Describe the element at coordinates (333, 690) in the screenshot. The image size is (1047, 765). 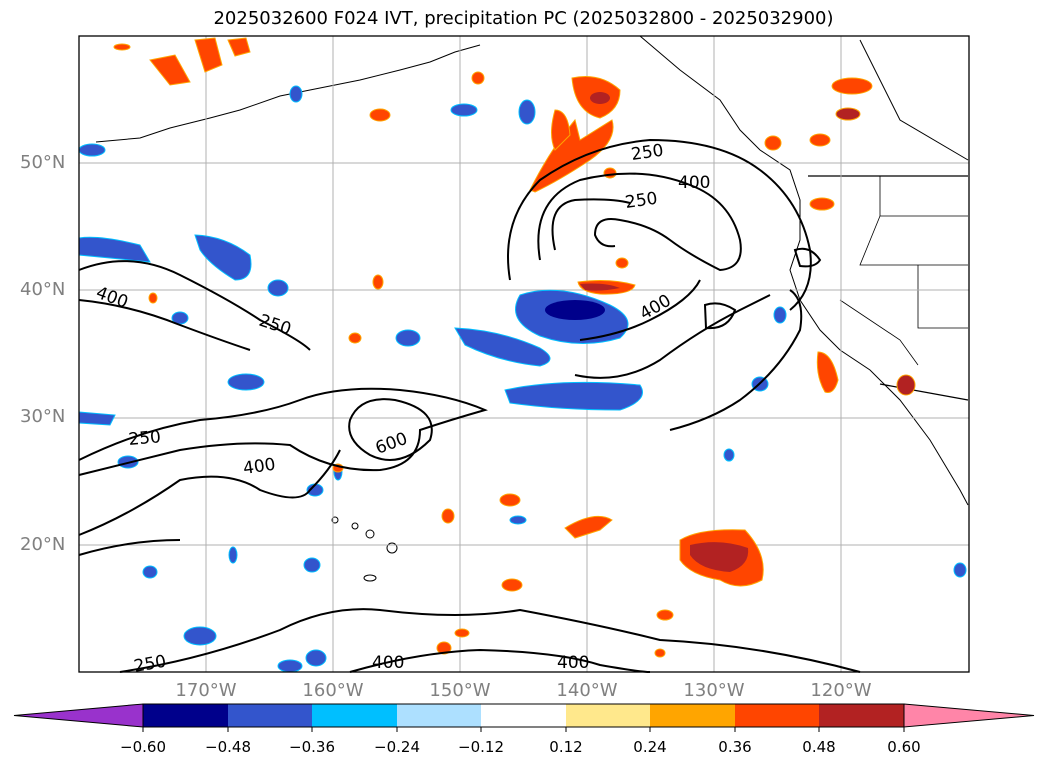
I see `lon-label: 160°W` at that location.